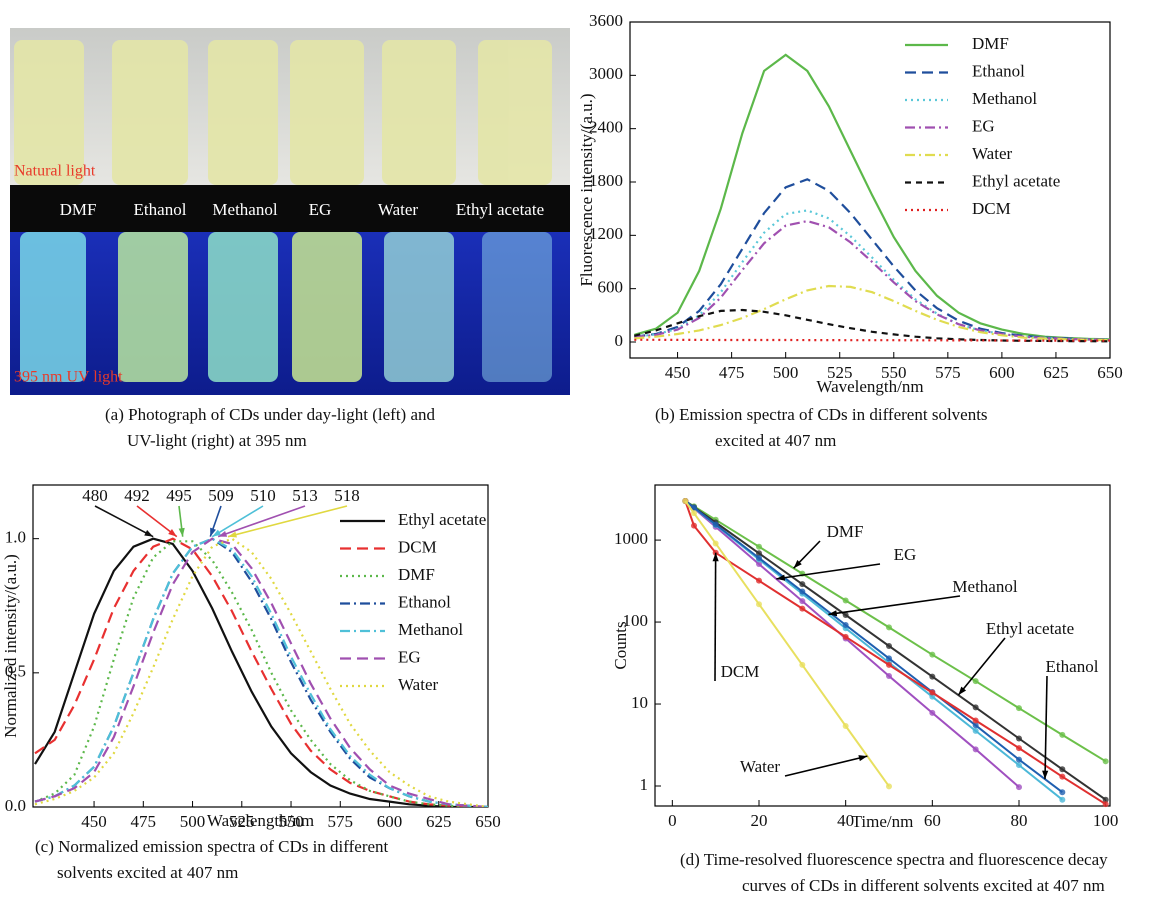 Image resolution: width=1168 pixels, height=911 pixels. What do you see at coordinates (137, 495) in the screenshot?
I see `peak-label: 492` at bounding box center [137, 495].